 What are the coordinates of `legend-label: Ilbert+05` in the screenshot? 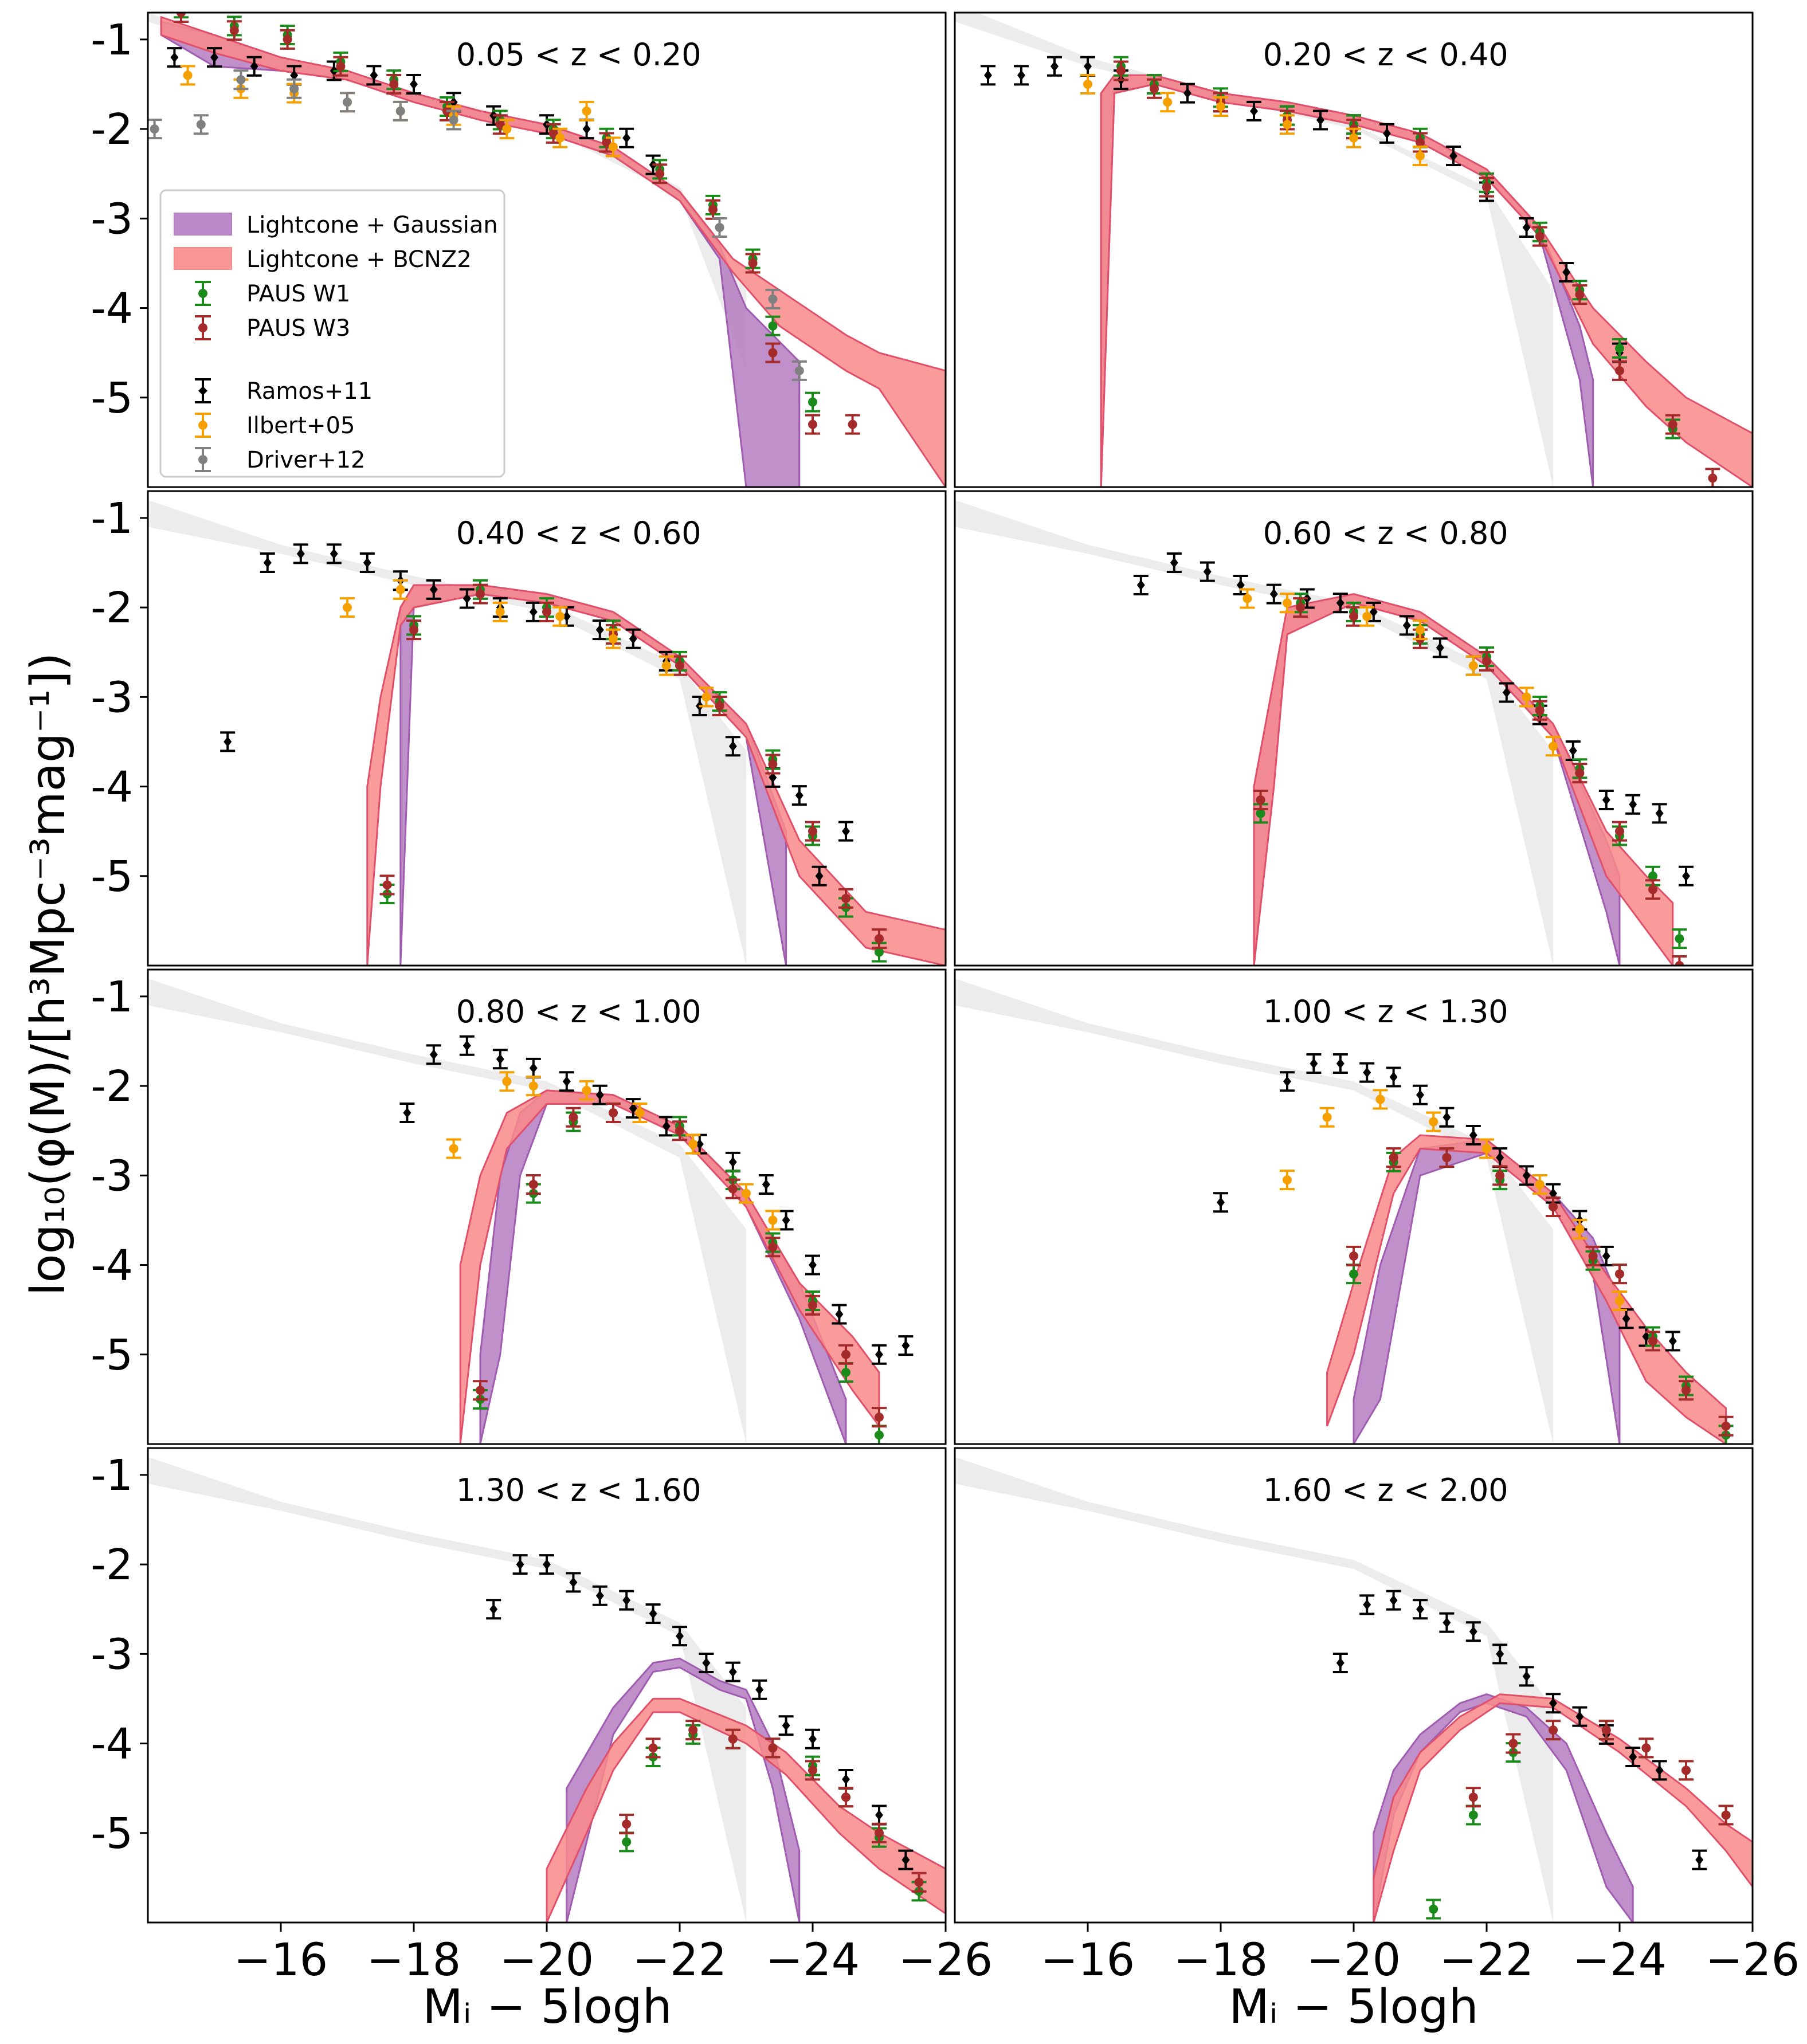 It's located at (300, 426).